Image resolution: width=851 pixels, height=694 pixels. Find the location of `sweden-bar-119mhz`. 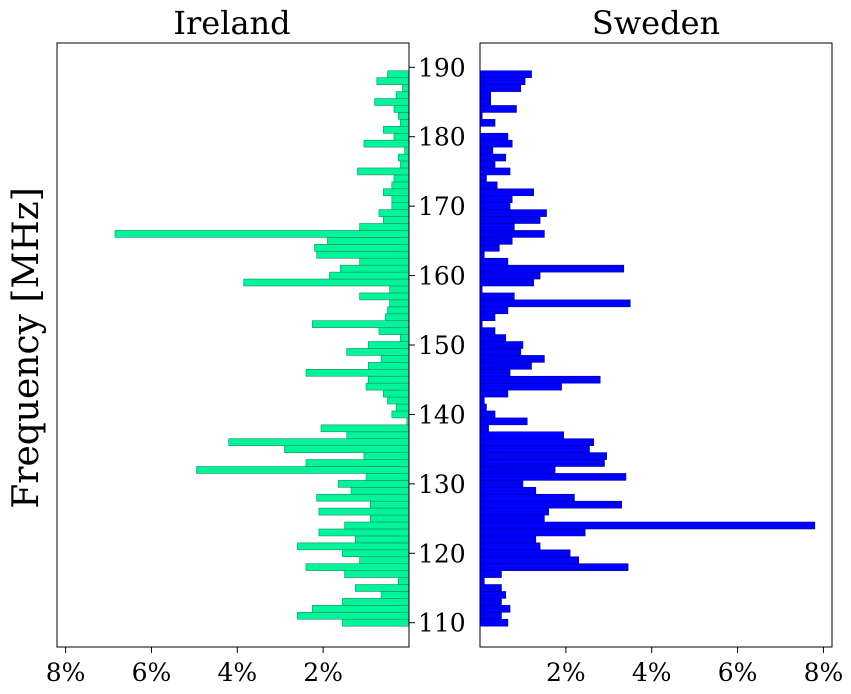

sweden-bar-119mhz is located at coordinates (529, 560).